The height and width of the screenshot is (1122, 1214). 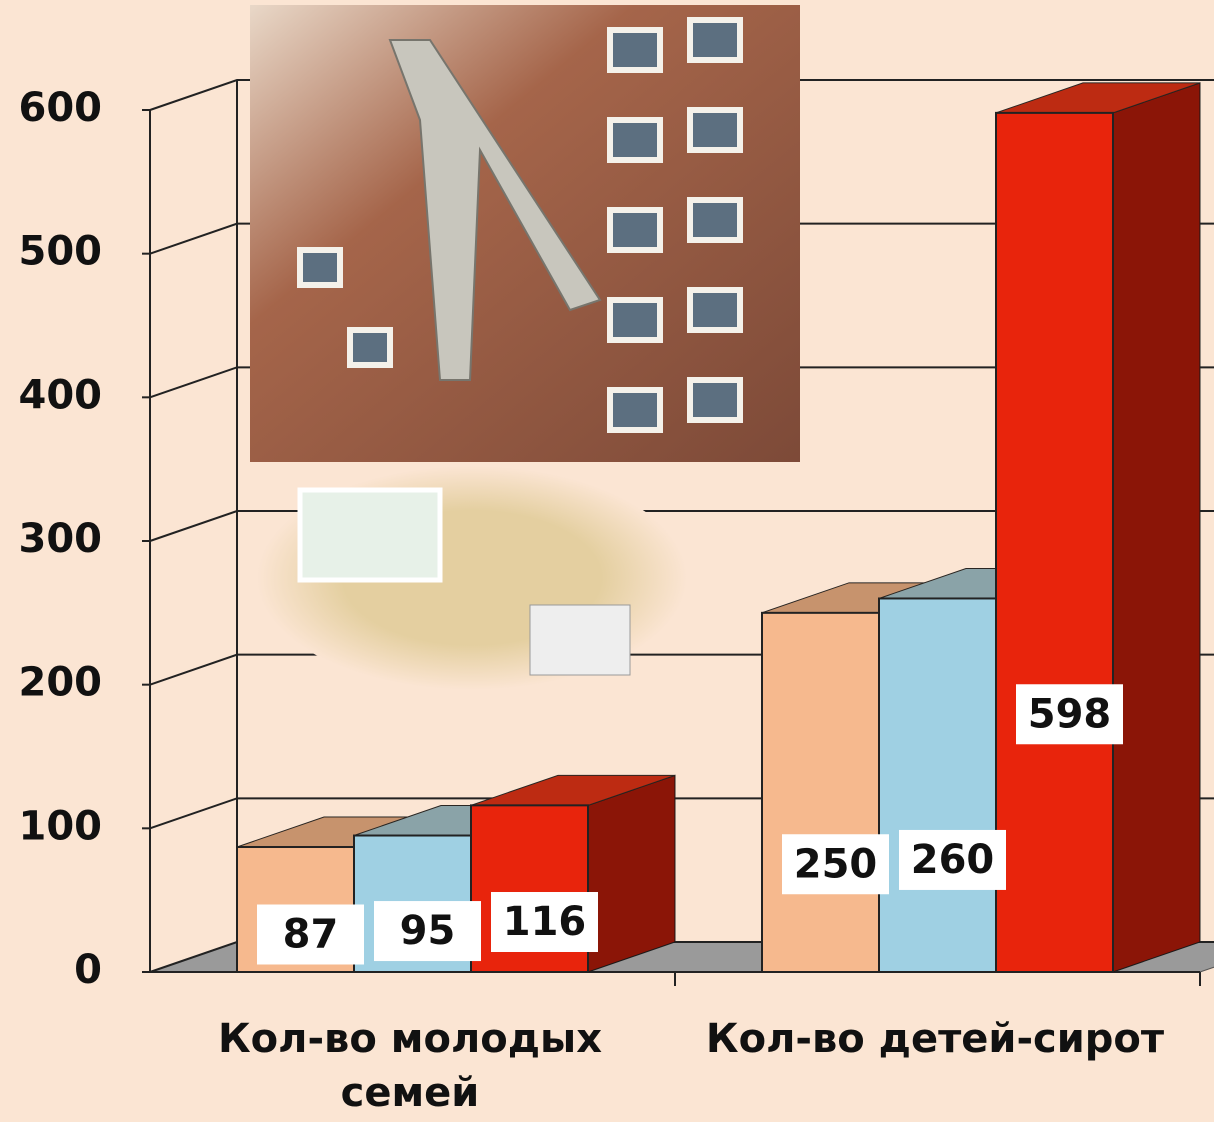 I want to click on y-tick-label: 300, so click(x=61, y=539).